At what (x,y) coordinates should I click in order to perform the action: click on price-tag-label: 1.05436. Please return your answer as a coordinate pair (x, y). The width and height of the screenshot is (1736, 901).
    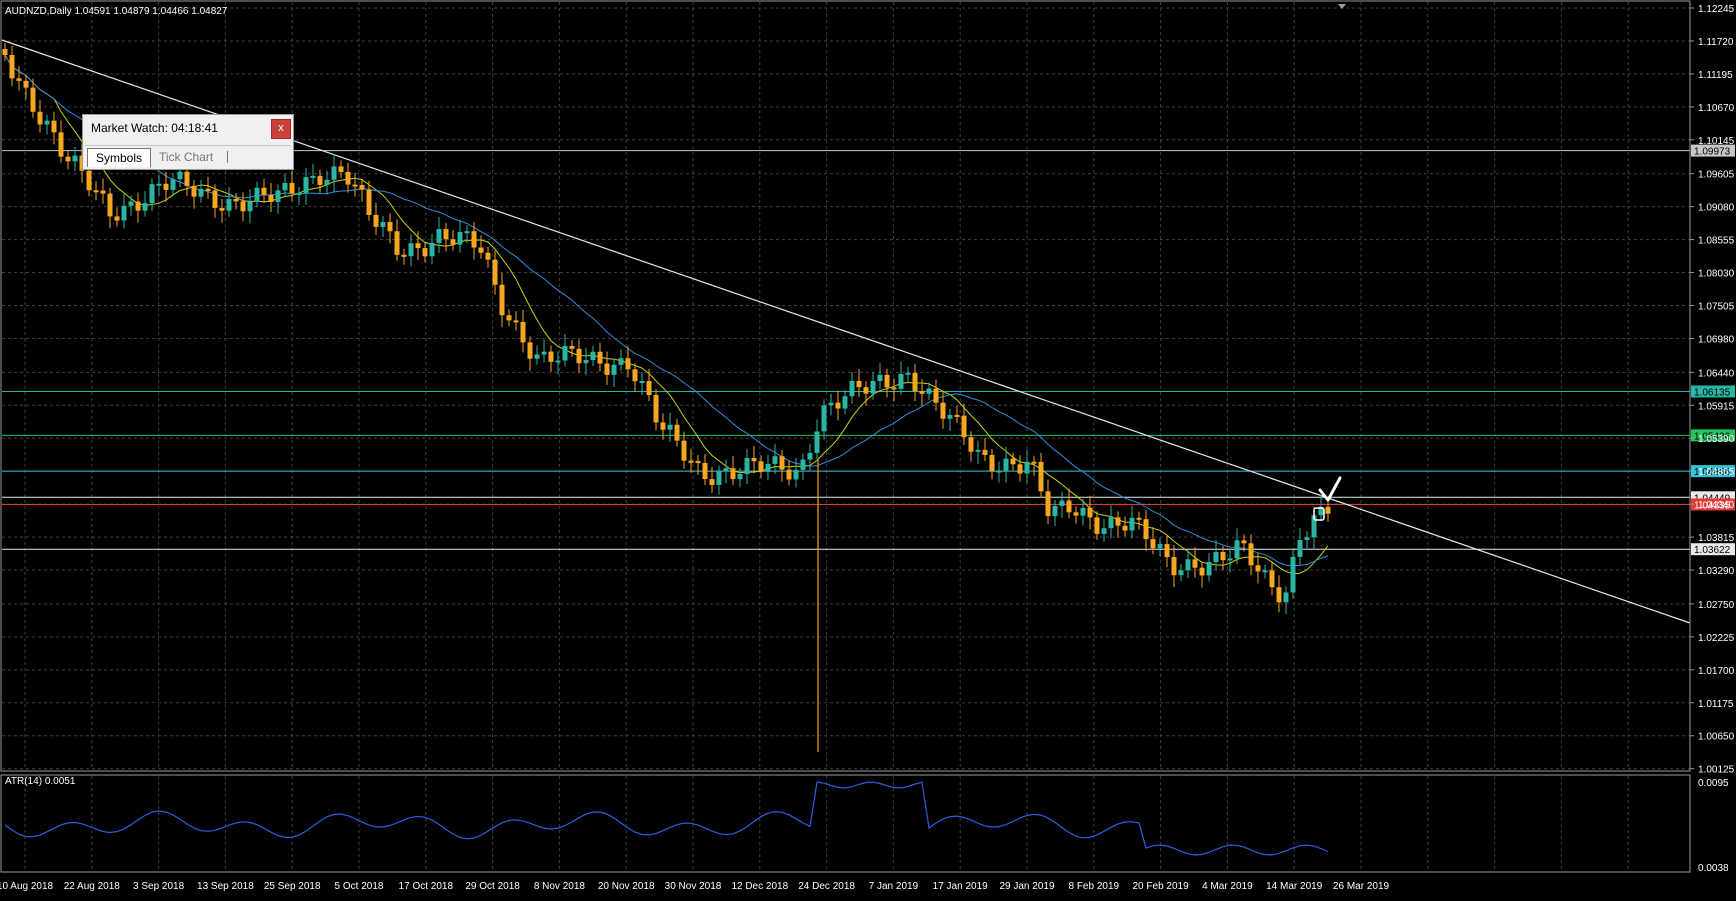
    Looking at the image, I should click on (1712, 436).